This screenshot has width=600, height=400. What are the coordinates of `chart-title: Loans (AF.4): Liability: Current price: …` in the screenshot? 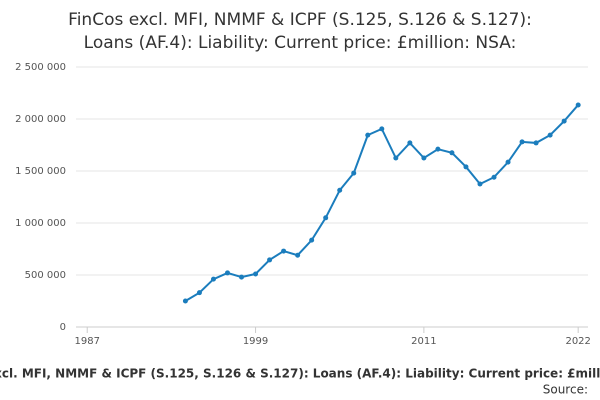 It's located at (300, 43).